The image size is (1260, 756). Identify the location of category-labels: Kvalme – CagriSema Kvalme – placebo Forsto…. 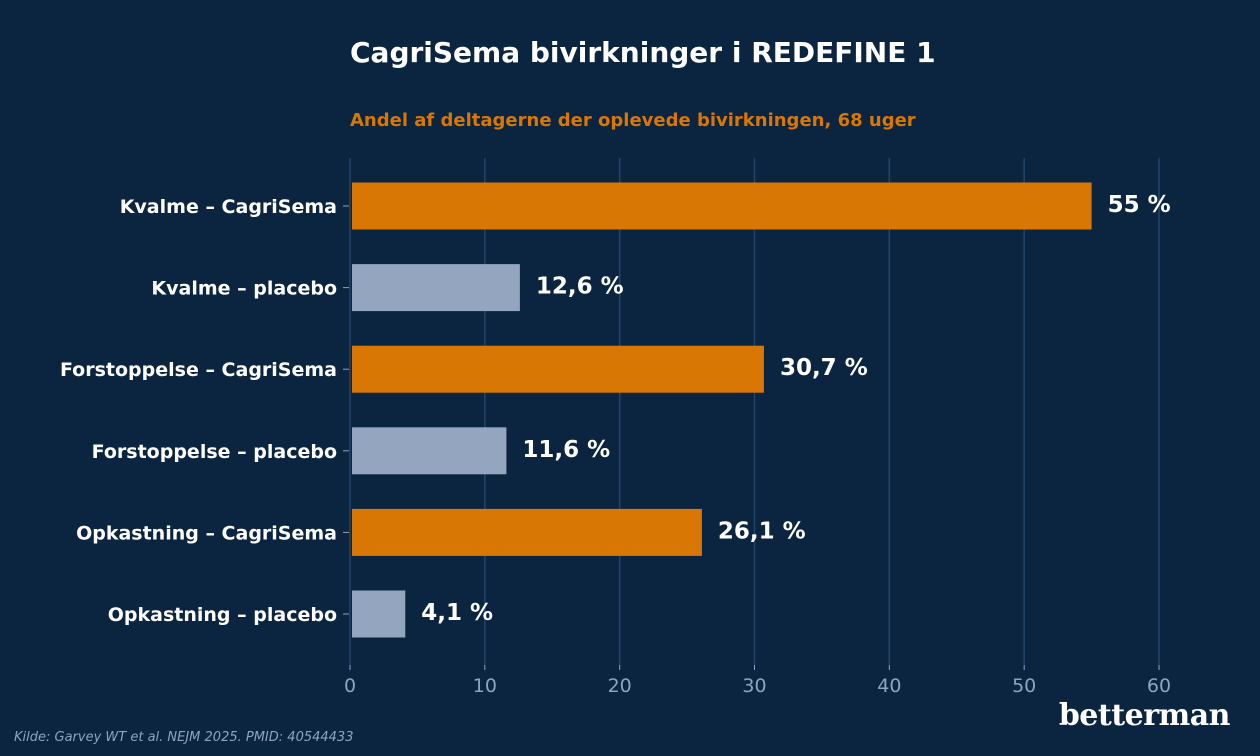
(198, 411).